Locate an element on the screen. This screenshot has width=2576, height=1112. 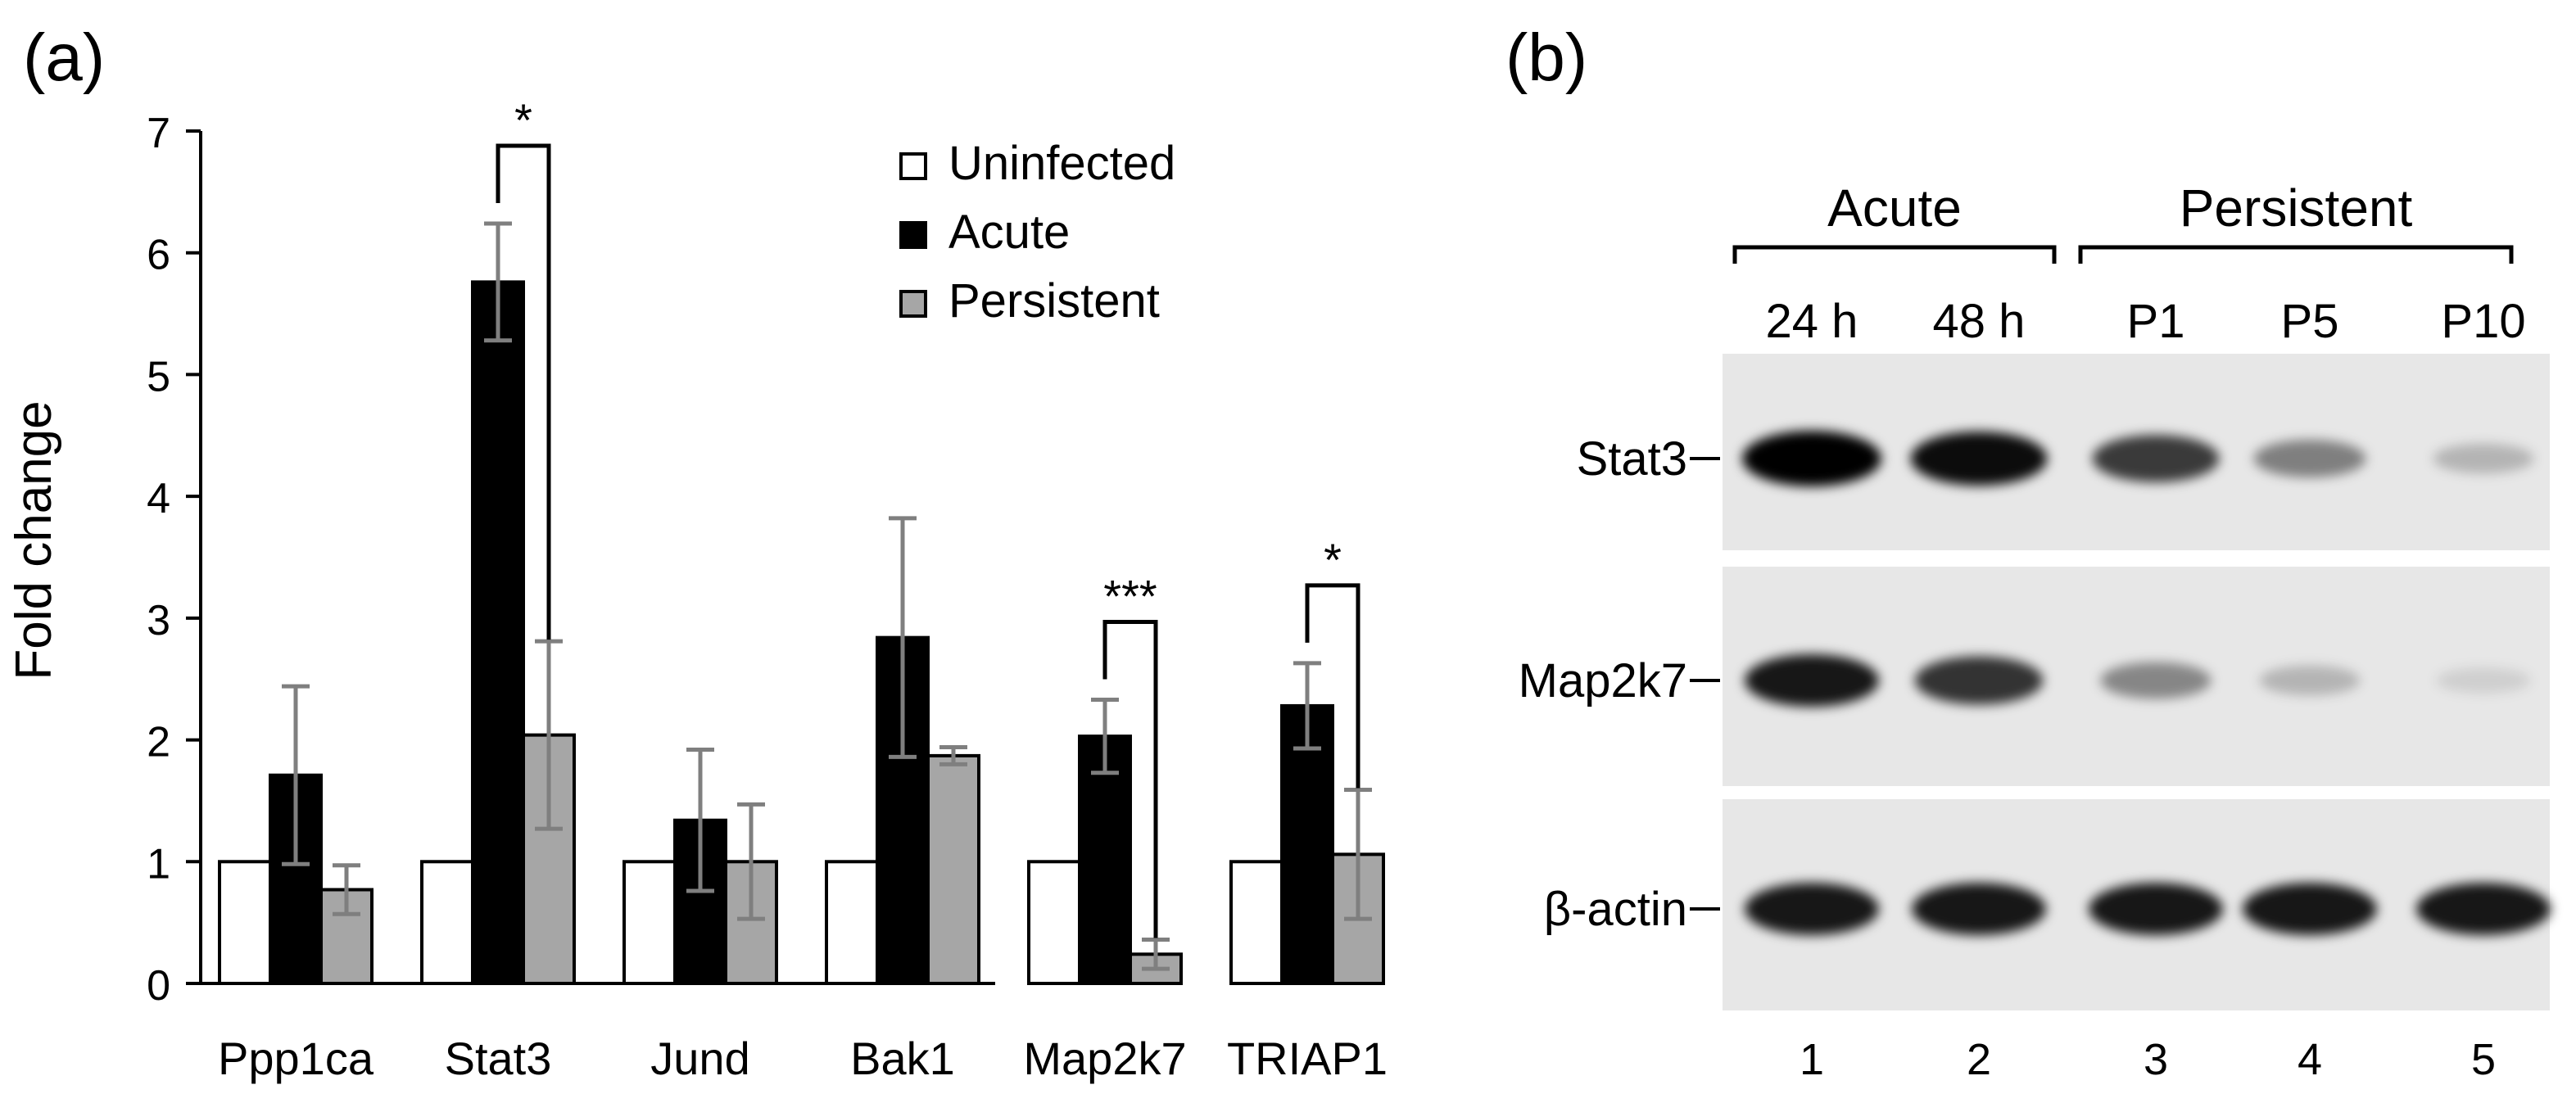
group-header-acute: Acute is located at coordinates (1894, 208).